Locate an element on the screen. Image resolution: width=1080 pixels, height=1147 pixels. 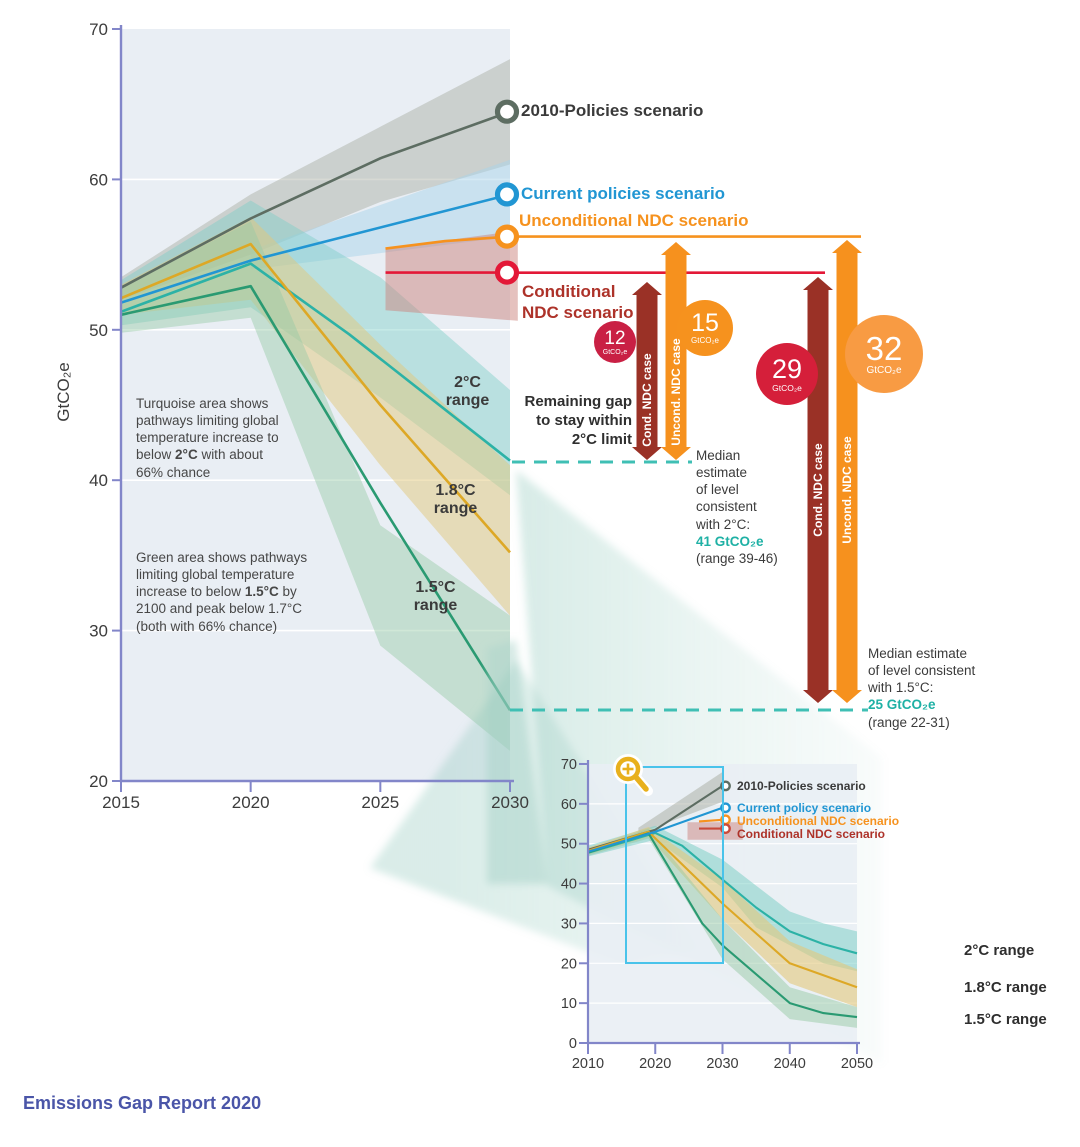
magnifier-icon is located at coordinates (633, 775).